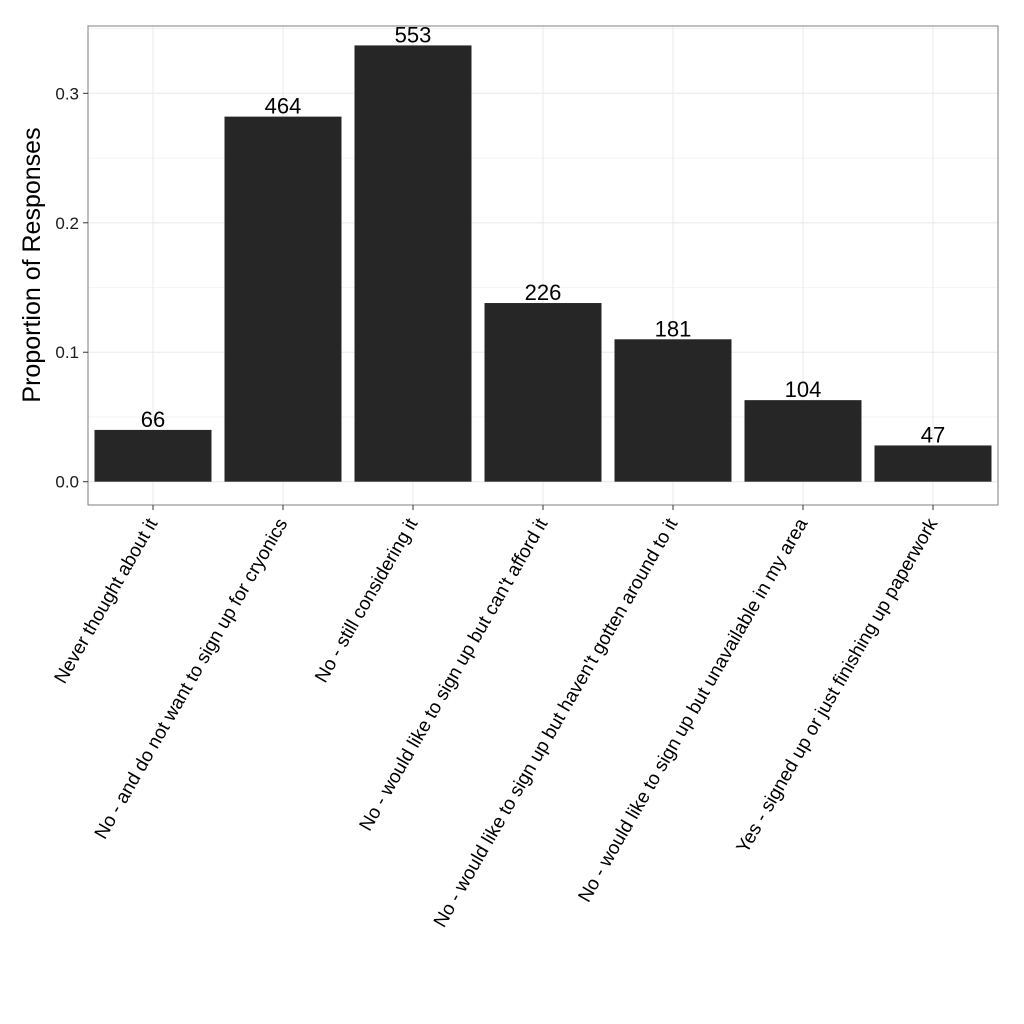 The width and height of the screenshot is (1024, 1024). I want to click on bar-value-label: 66, so click(153, 419).